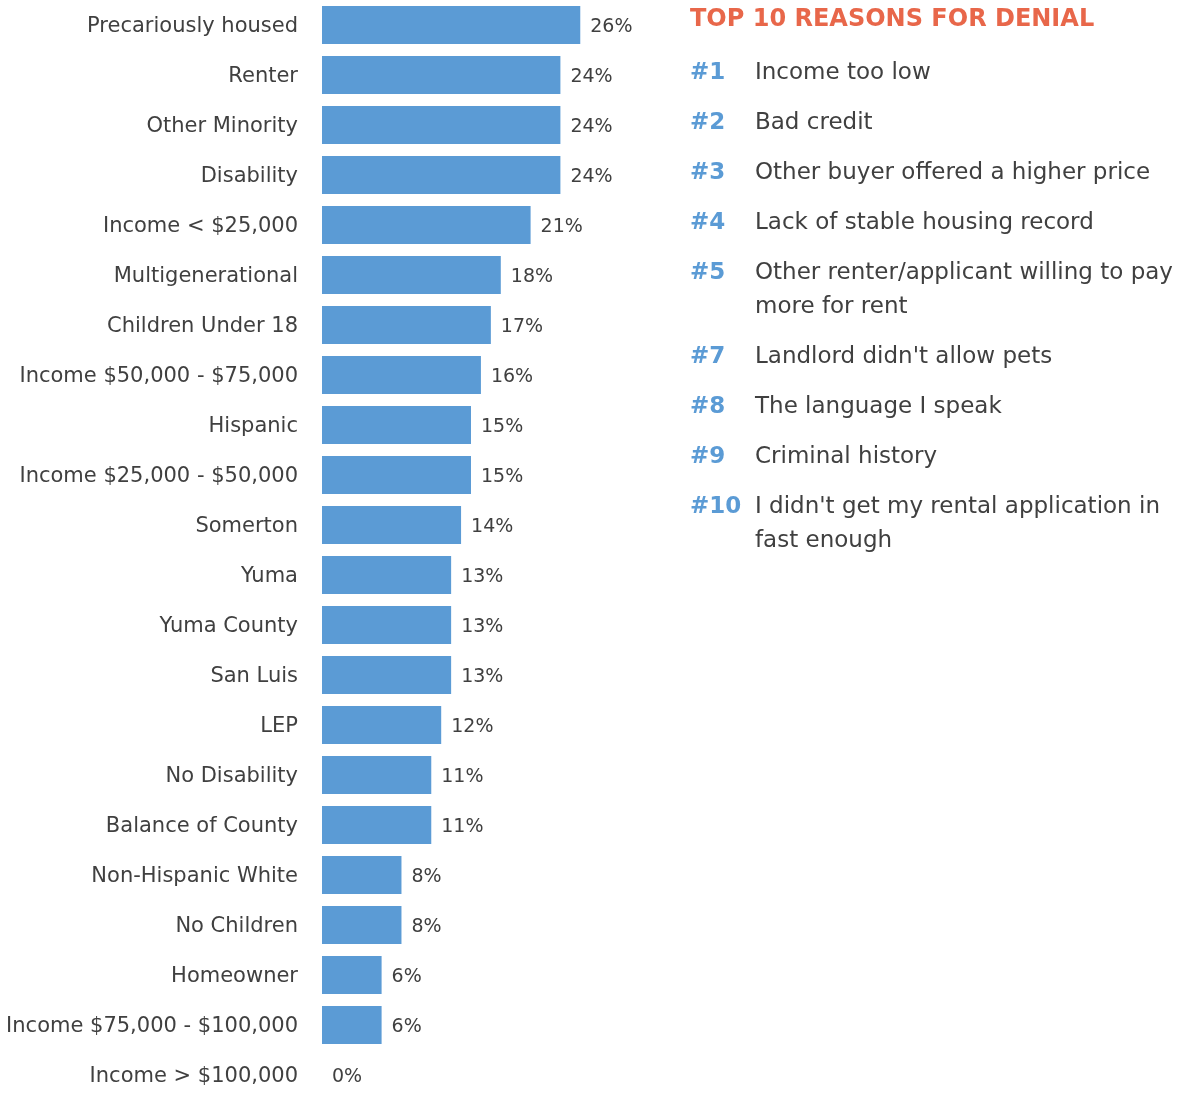 The width and height of the screenshot is (1186, 1104). I want to click on category-label: #3, so click(708, 171).